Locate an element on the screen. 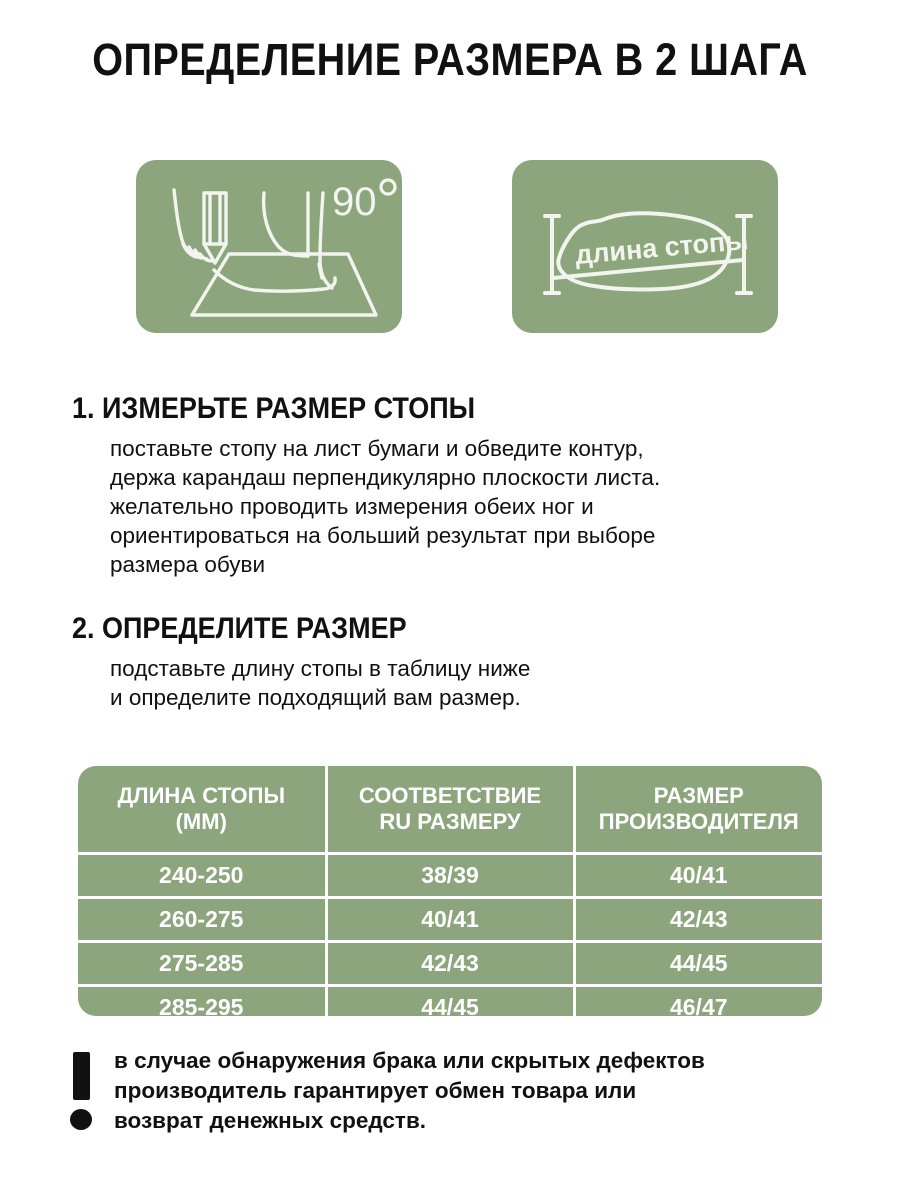  page-title: ОПРЕДЕЛЕНИЕ РАЗМЕРА В 2 ШАГА is located at coordinates (450, 59).